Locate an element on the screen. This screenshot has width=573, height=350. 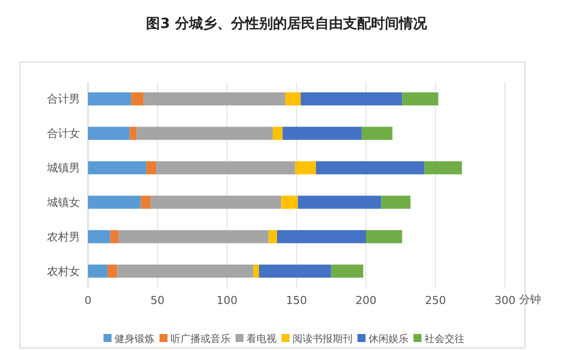
y-tick-label: 合计女 is located at coordinates (63, 133).